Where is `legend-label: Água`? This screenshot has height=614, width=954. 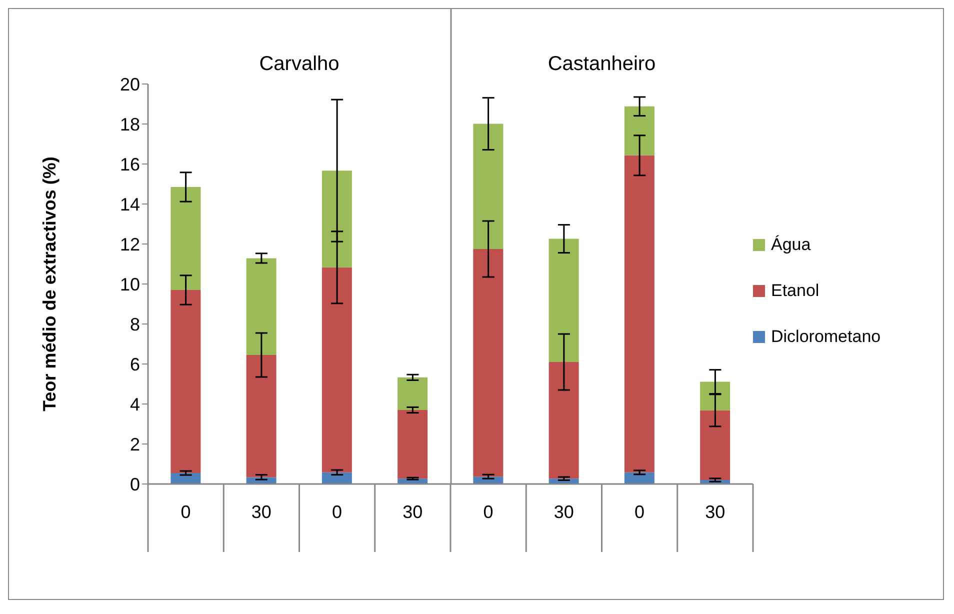
legend-label: Água is located at coordinates (791, 245).